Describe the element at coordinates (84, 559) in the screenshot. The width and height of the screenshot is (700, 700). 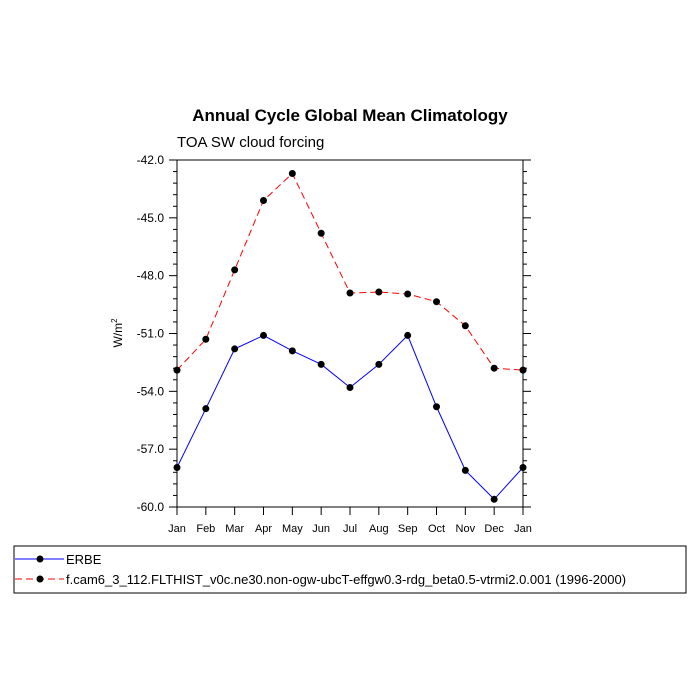
I see `legend-label-erbe: ERBE` at that location.